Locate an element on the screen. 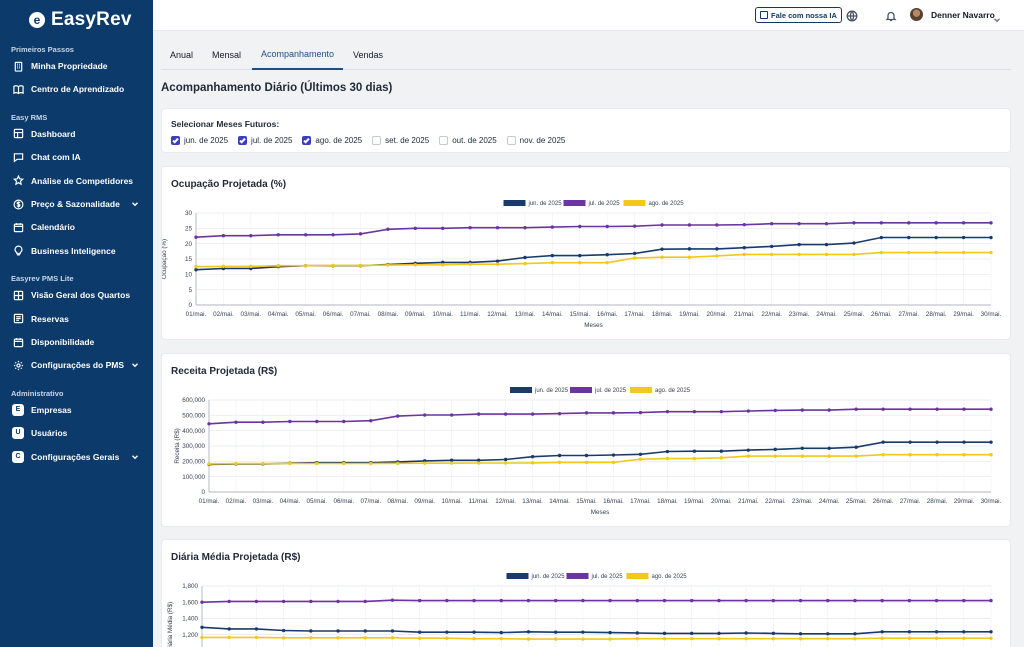  sidebar-item-reservas: Reservas is located at coordinates (76, 319).